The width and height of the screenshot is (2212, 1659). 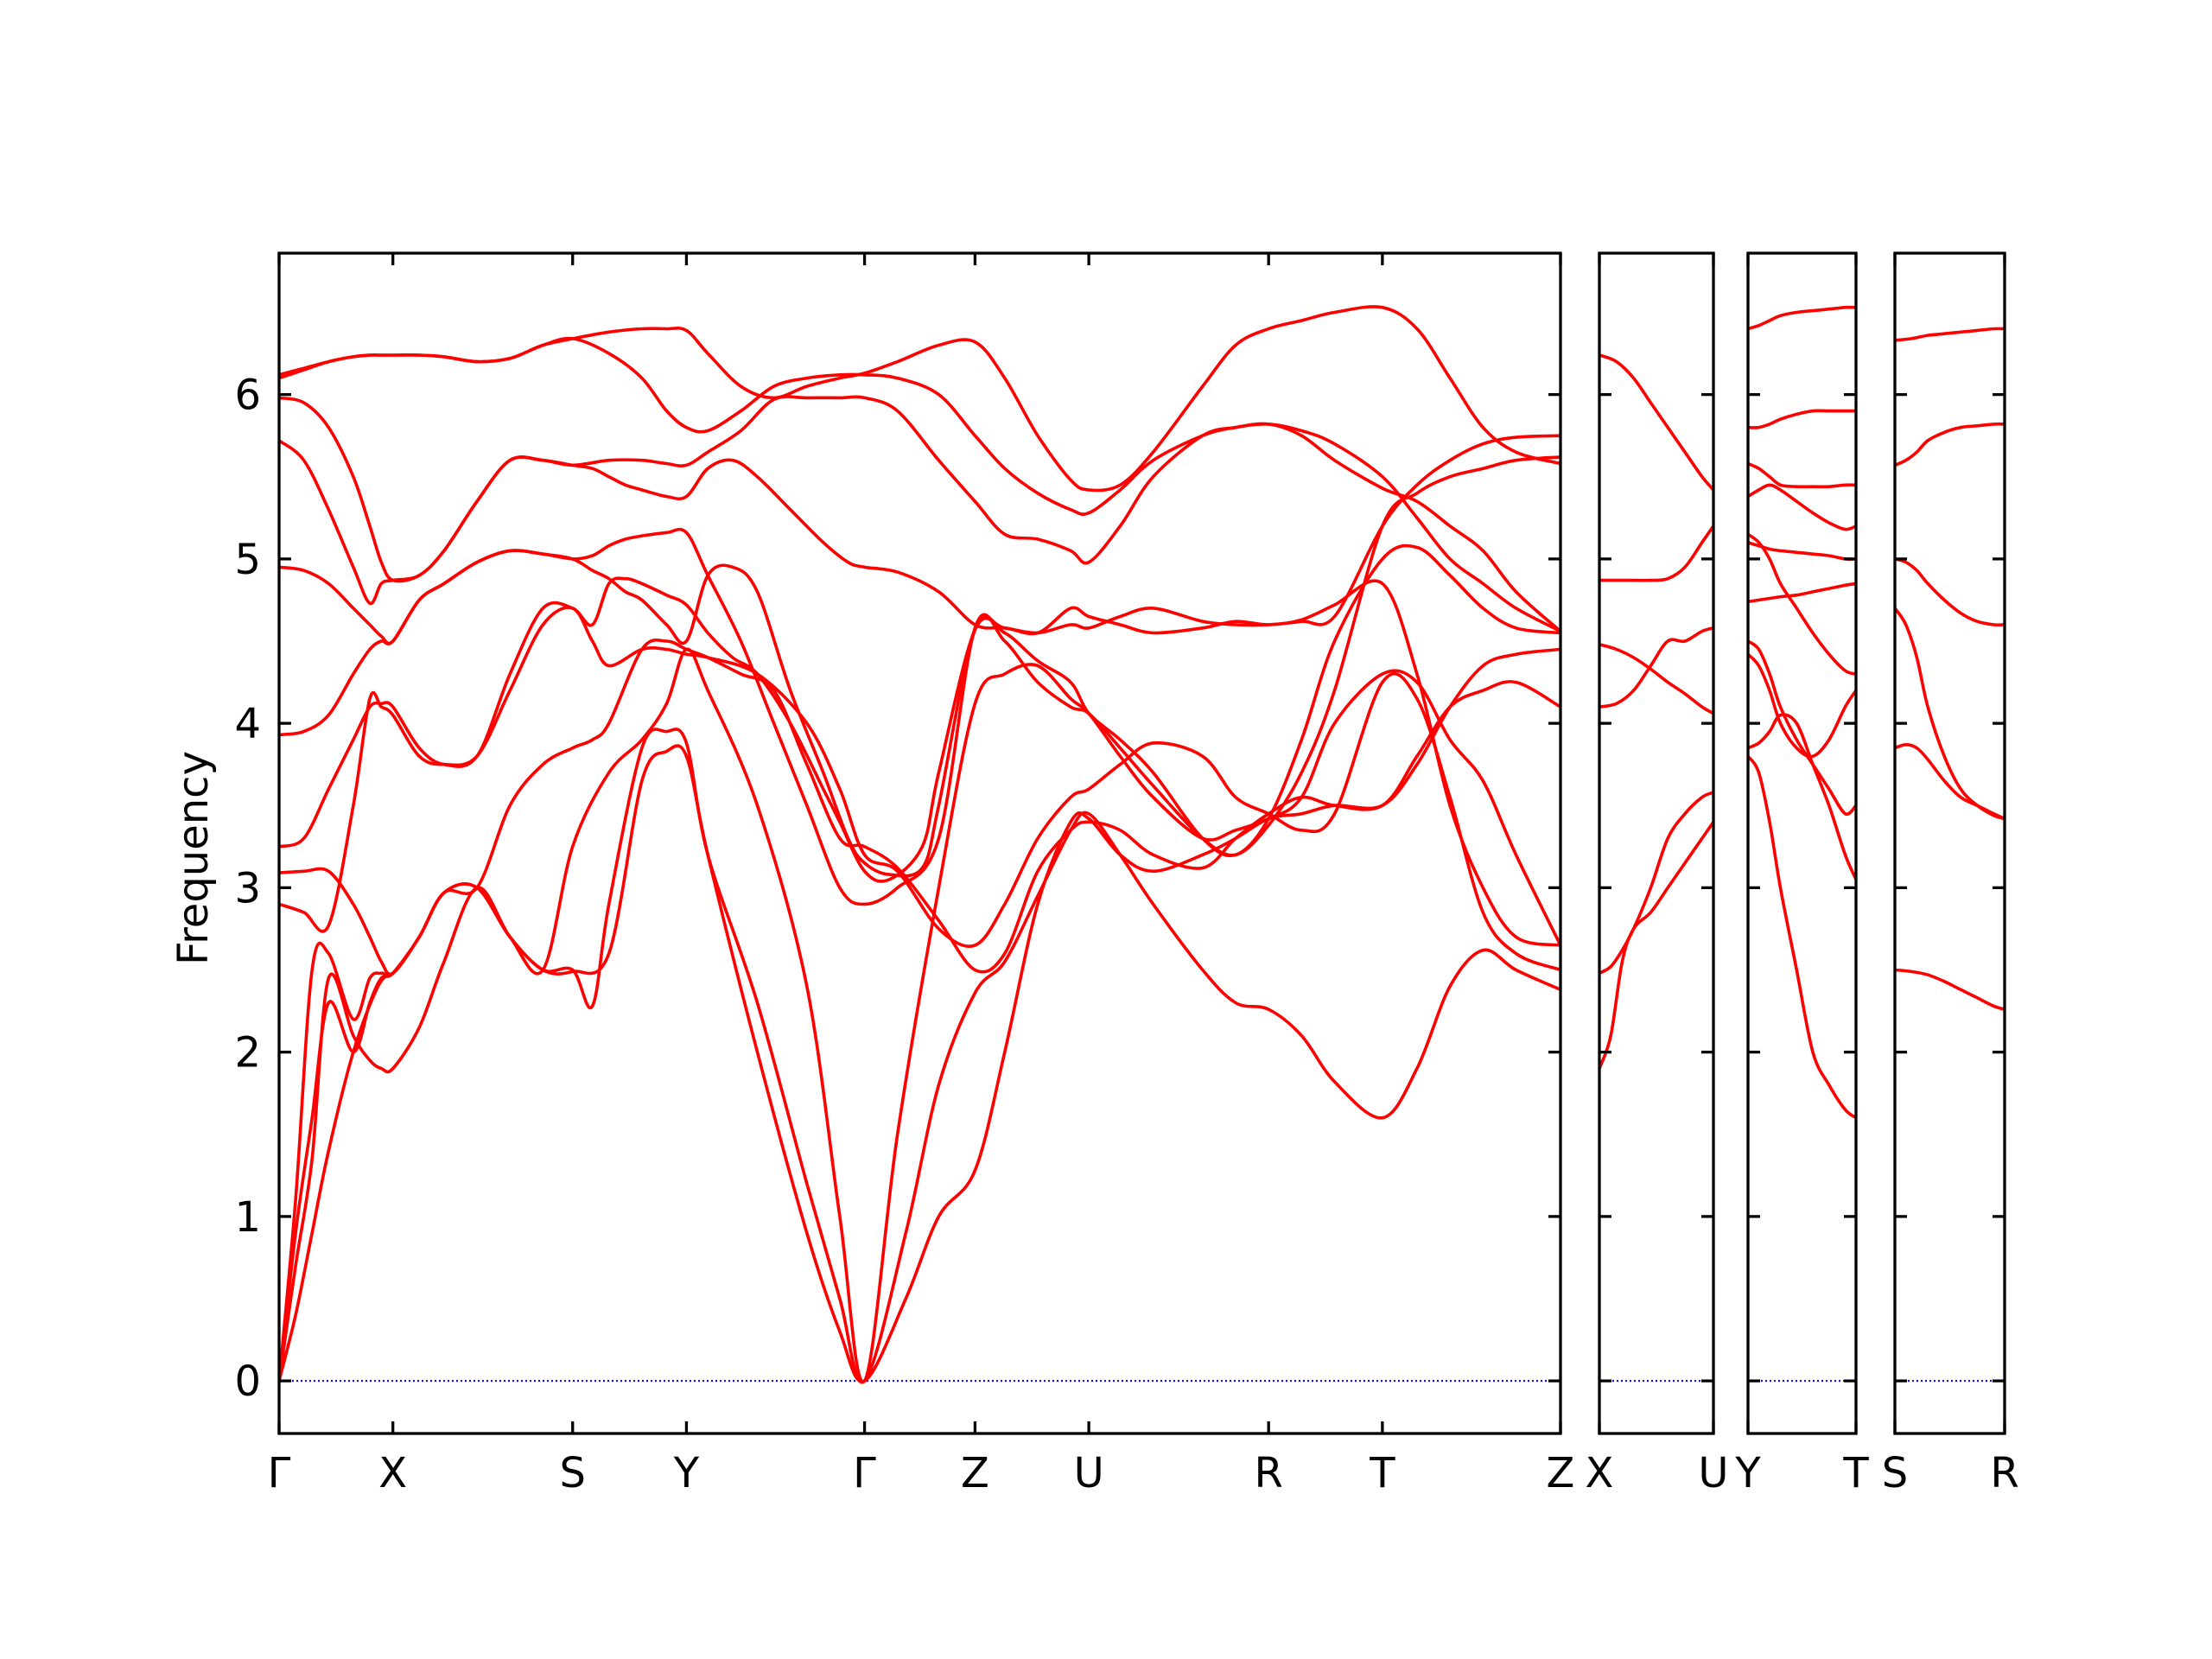 What do you see at coordinates (247, 1053) in the screenshot?
I see `y-tick-label: 2` at bounding box center [247, 1053].